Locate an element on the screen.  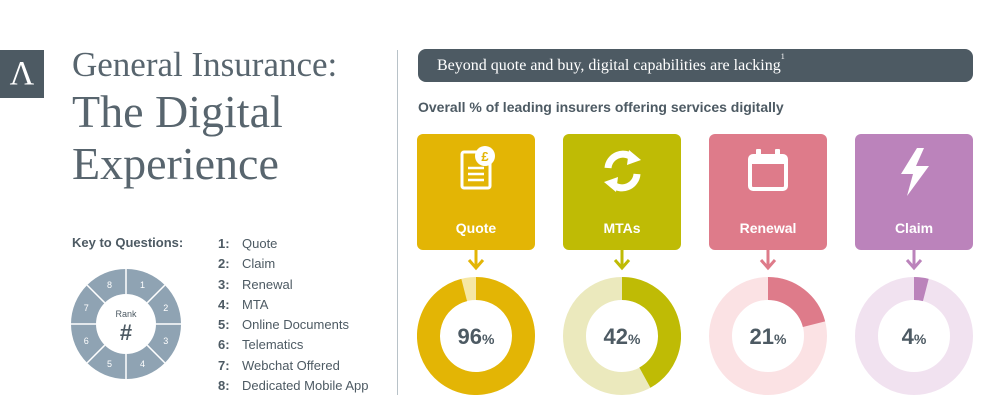
key-item-number: 5: is located at coordinates (224, 325).